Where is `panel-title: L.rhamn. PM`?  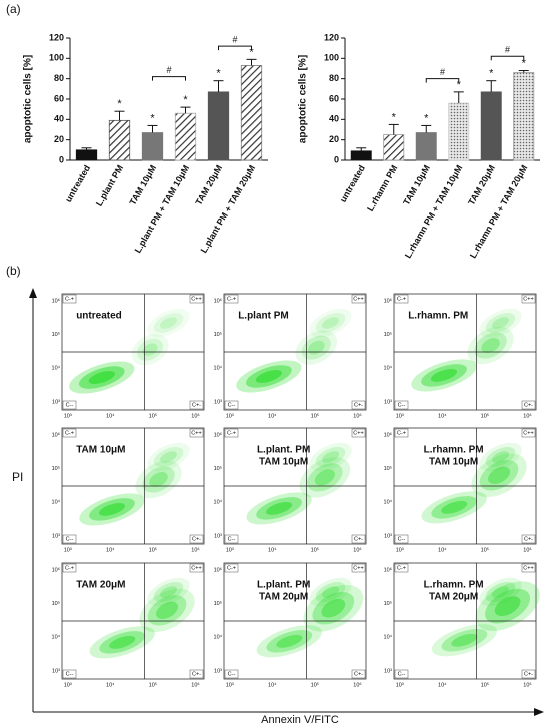
panel-title: L.rhamn. PM is located at coordinates (454, 450).